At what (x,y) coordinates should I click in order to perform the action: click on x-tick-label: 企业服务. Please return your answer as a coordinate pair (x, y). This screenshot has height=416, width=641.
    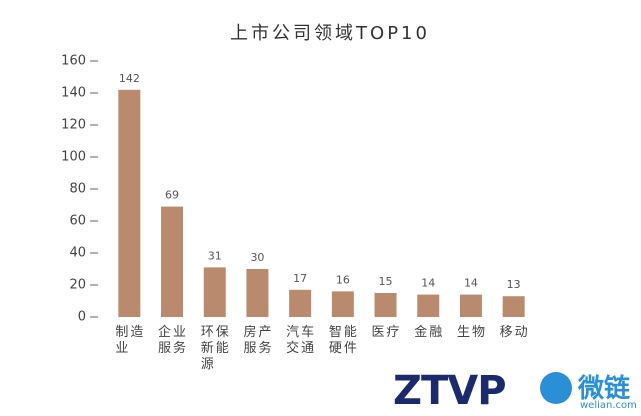
    Looking at the image, I should click on (173, 340).